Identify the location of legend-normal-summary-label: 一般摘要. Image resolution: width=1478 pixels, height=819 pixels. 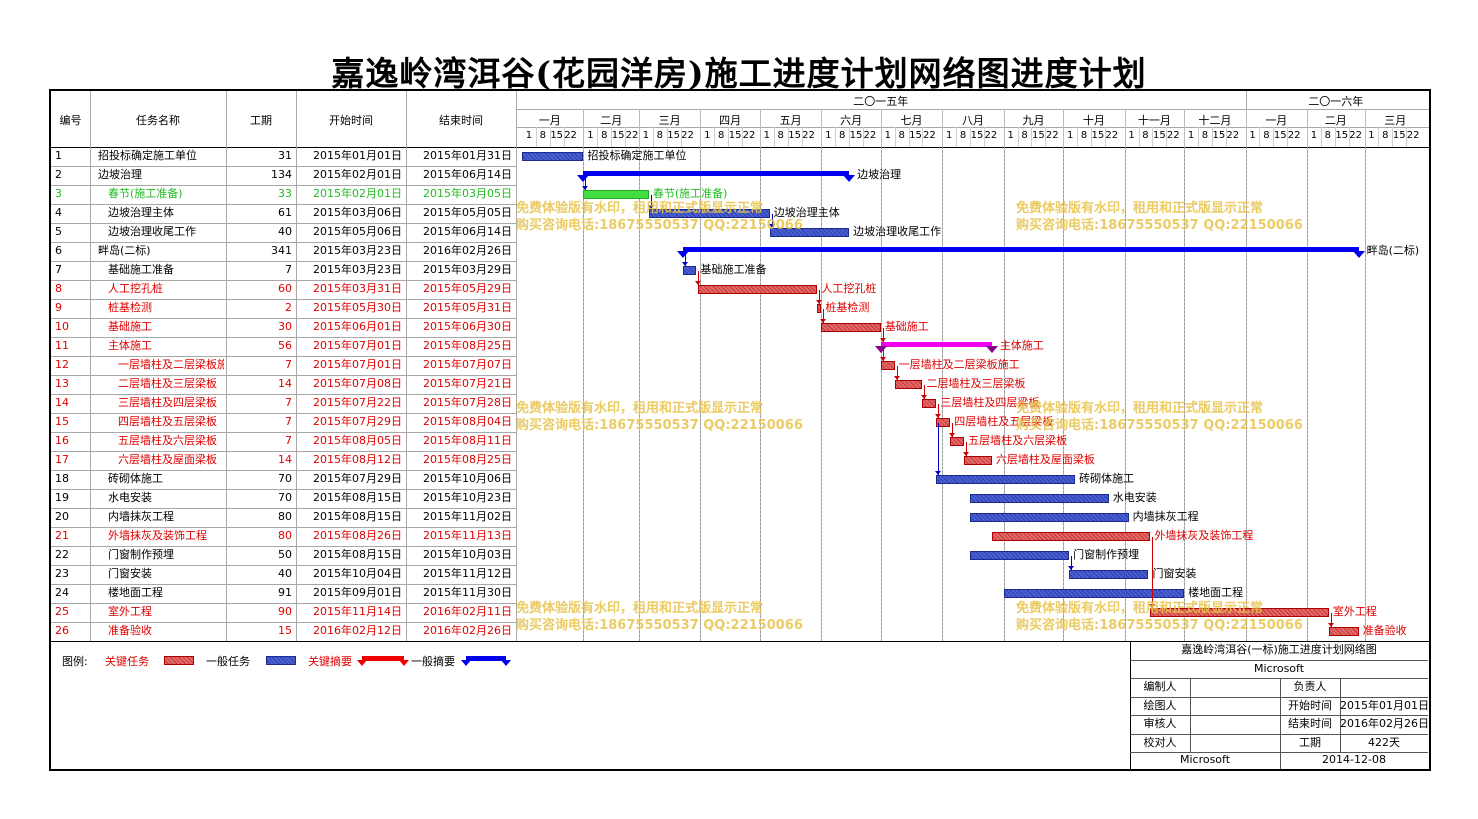
(433, 661).